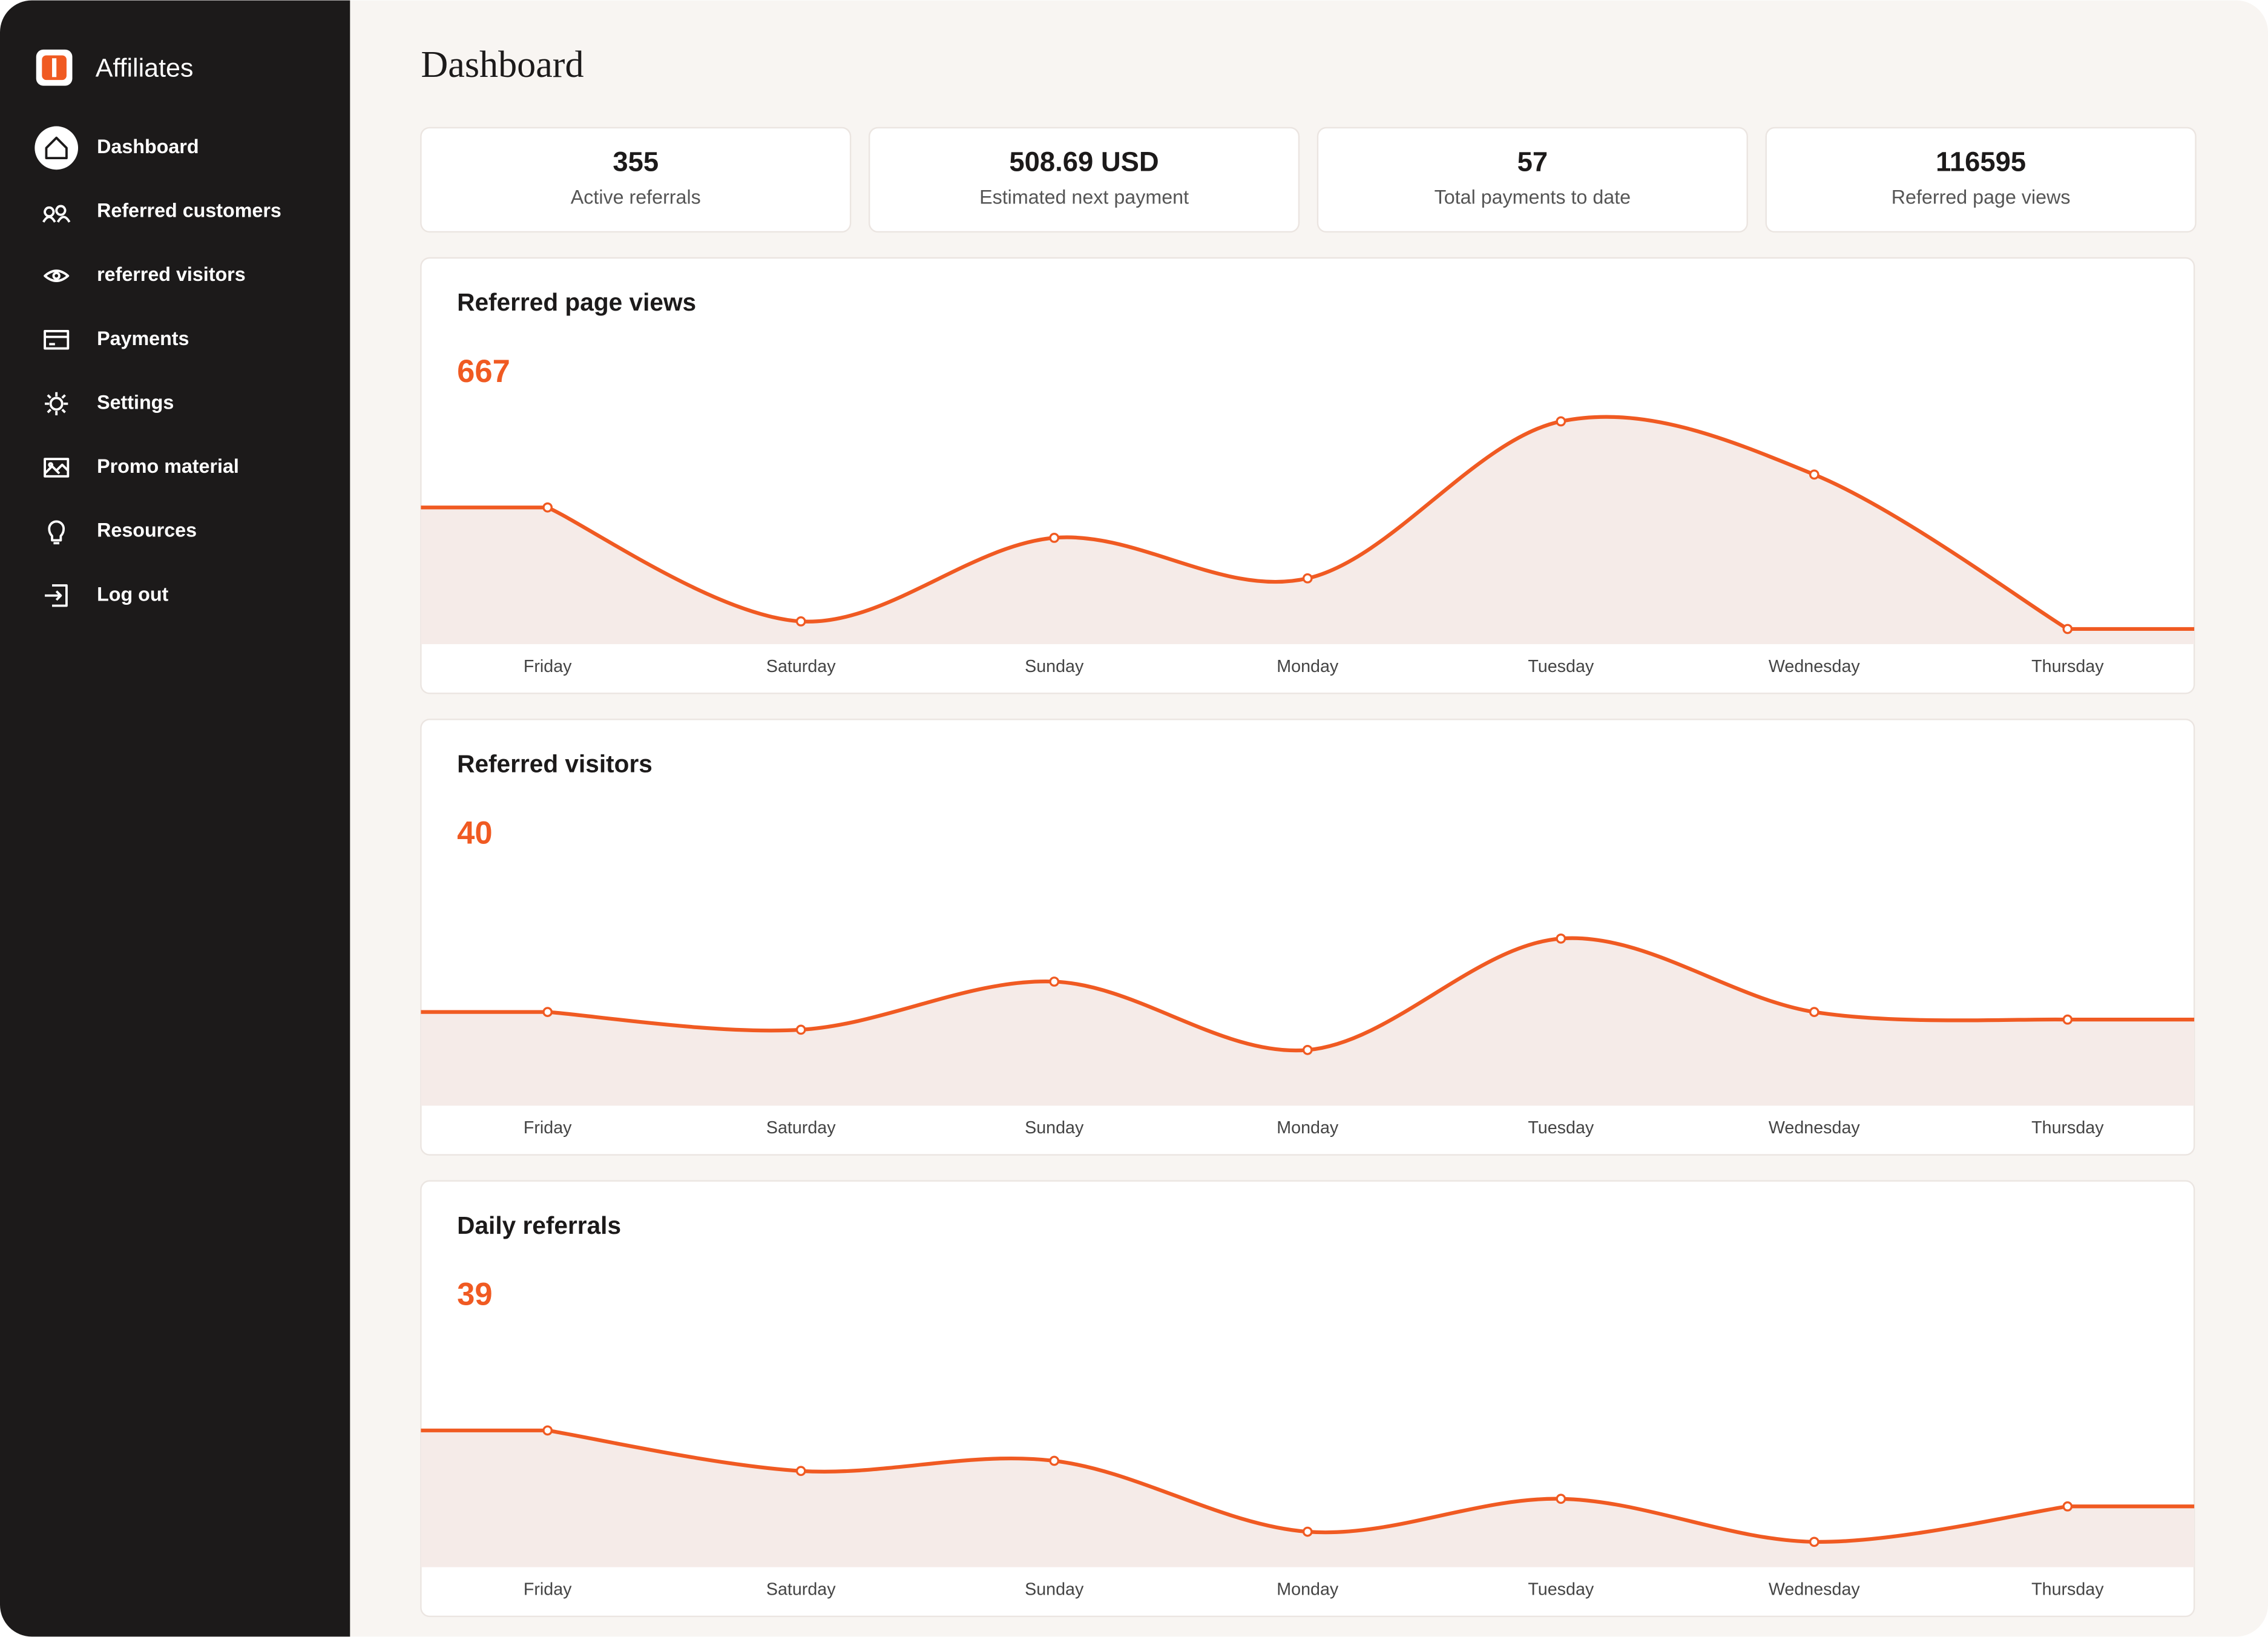  What do you see at coordinates (143, 339) in the screenshot?
I see `nav-item: Payments` at bounding box center [143, 339].